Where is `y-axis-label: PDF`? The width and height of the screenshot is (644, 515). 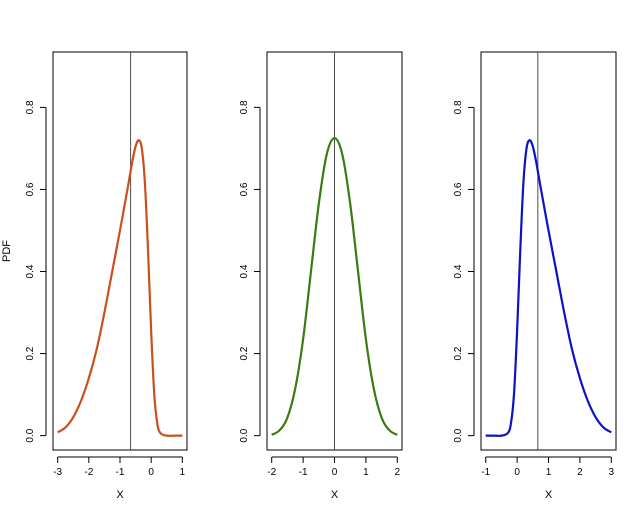
y-axis-label: PDF is located at coordinates (7, 251).